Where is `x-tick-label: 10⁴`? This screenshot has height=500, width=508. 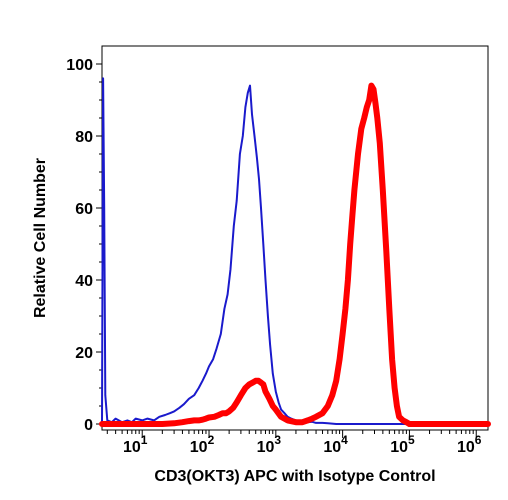 x-tick-label: 10⁴ is located at coordinates (335, 444).